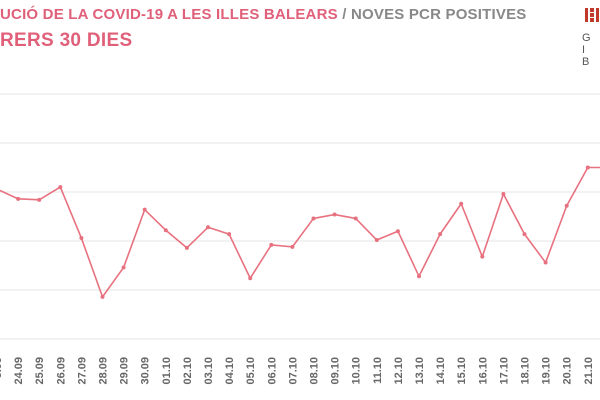 This screenshot has height=400, width=600. Describe the element at coordinates (524, 234) in the screenshot. I see `data-point-18.10` at that location.